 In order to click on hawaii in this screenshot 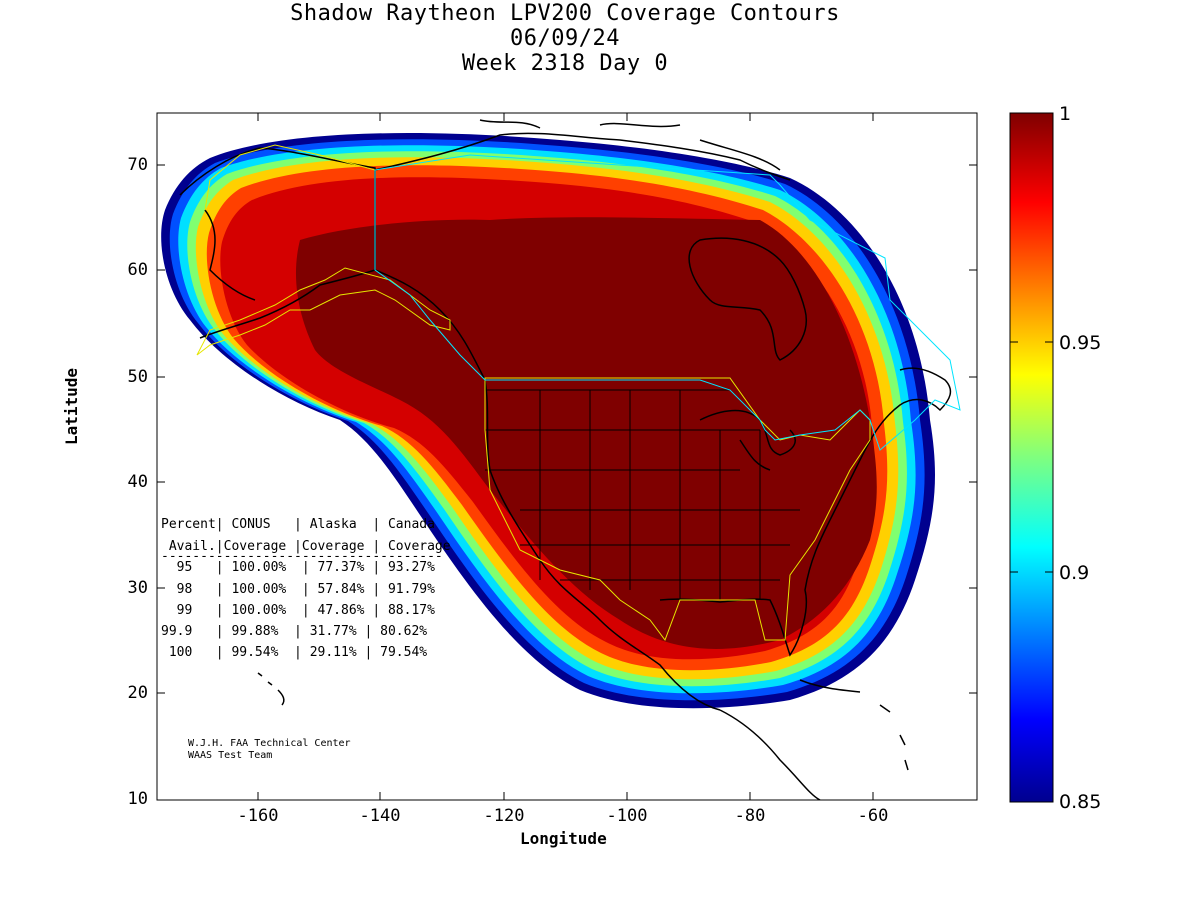, I will do `click(271, 689)`.